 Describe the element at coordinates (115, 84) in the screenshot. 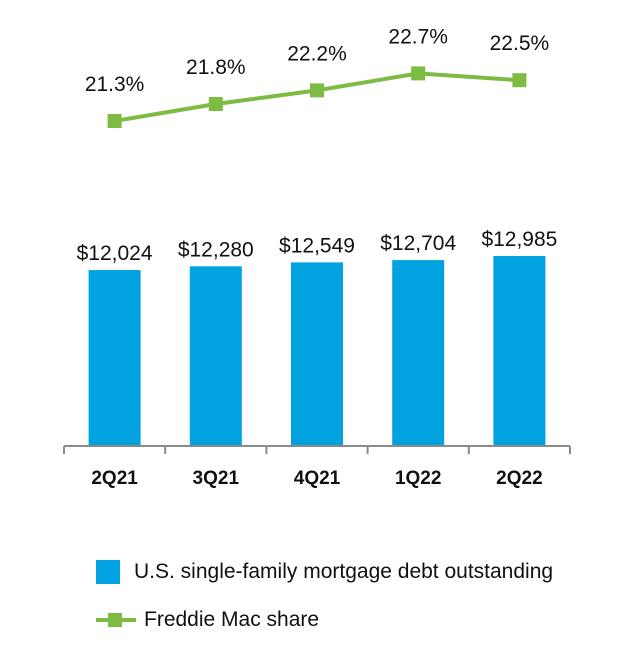

I see `share-value-label: 21.3%` at that location.